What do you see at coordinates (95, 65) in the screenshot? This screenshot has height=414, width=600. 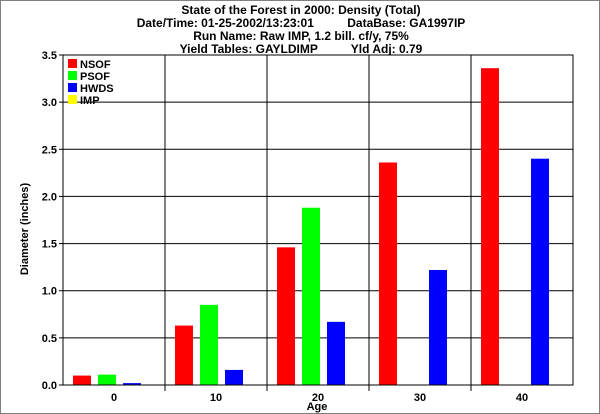 I see `legend-label-nsof: NSOF` at bounding box center [95, 65].